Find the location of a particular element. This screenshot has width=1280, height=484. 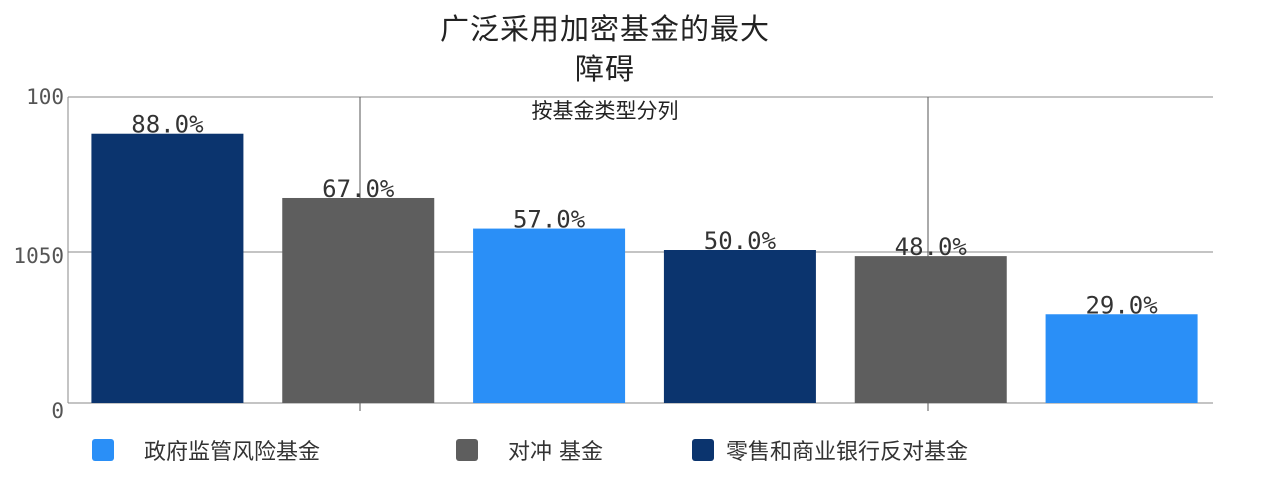

data-label-3: 50.0% is located at coordinates (740, 241).